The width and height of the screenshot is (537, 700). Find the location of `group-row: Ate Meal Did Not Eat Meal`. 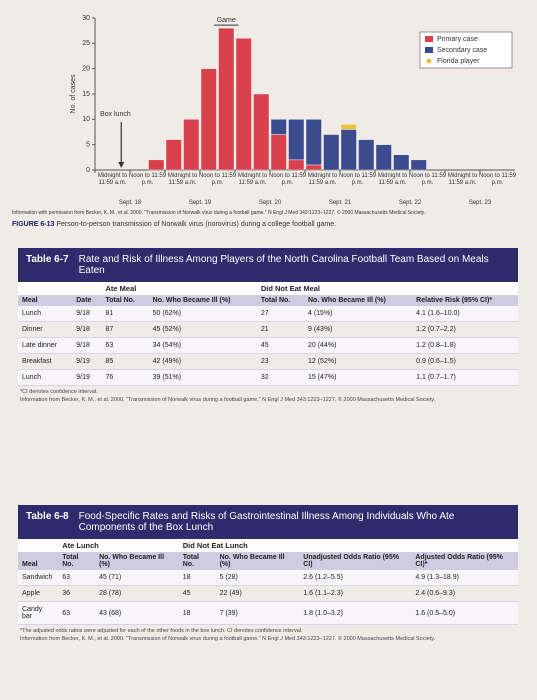

group-row: Ate Meal Did Not Eat Meal is located at coordinates (268, 288).